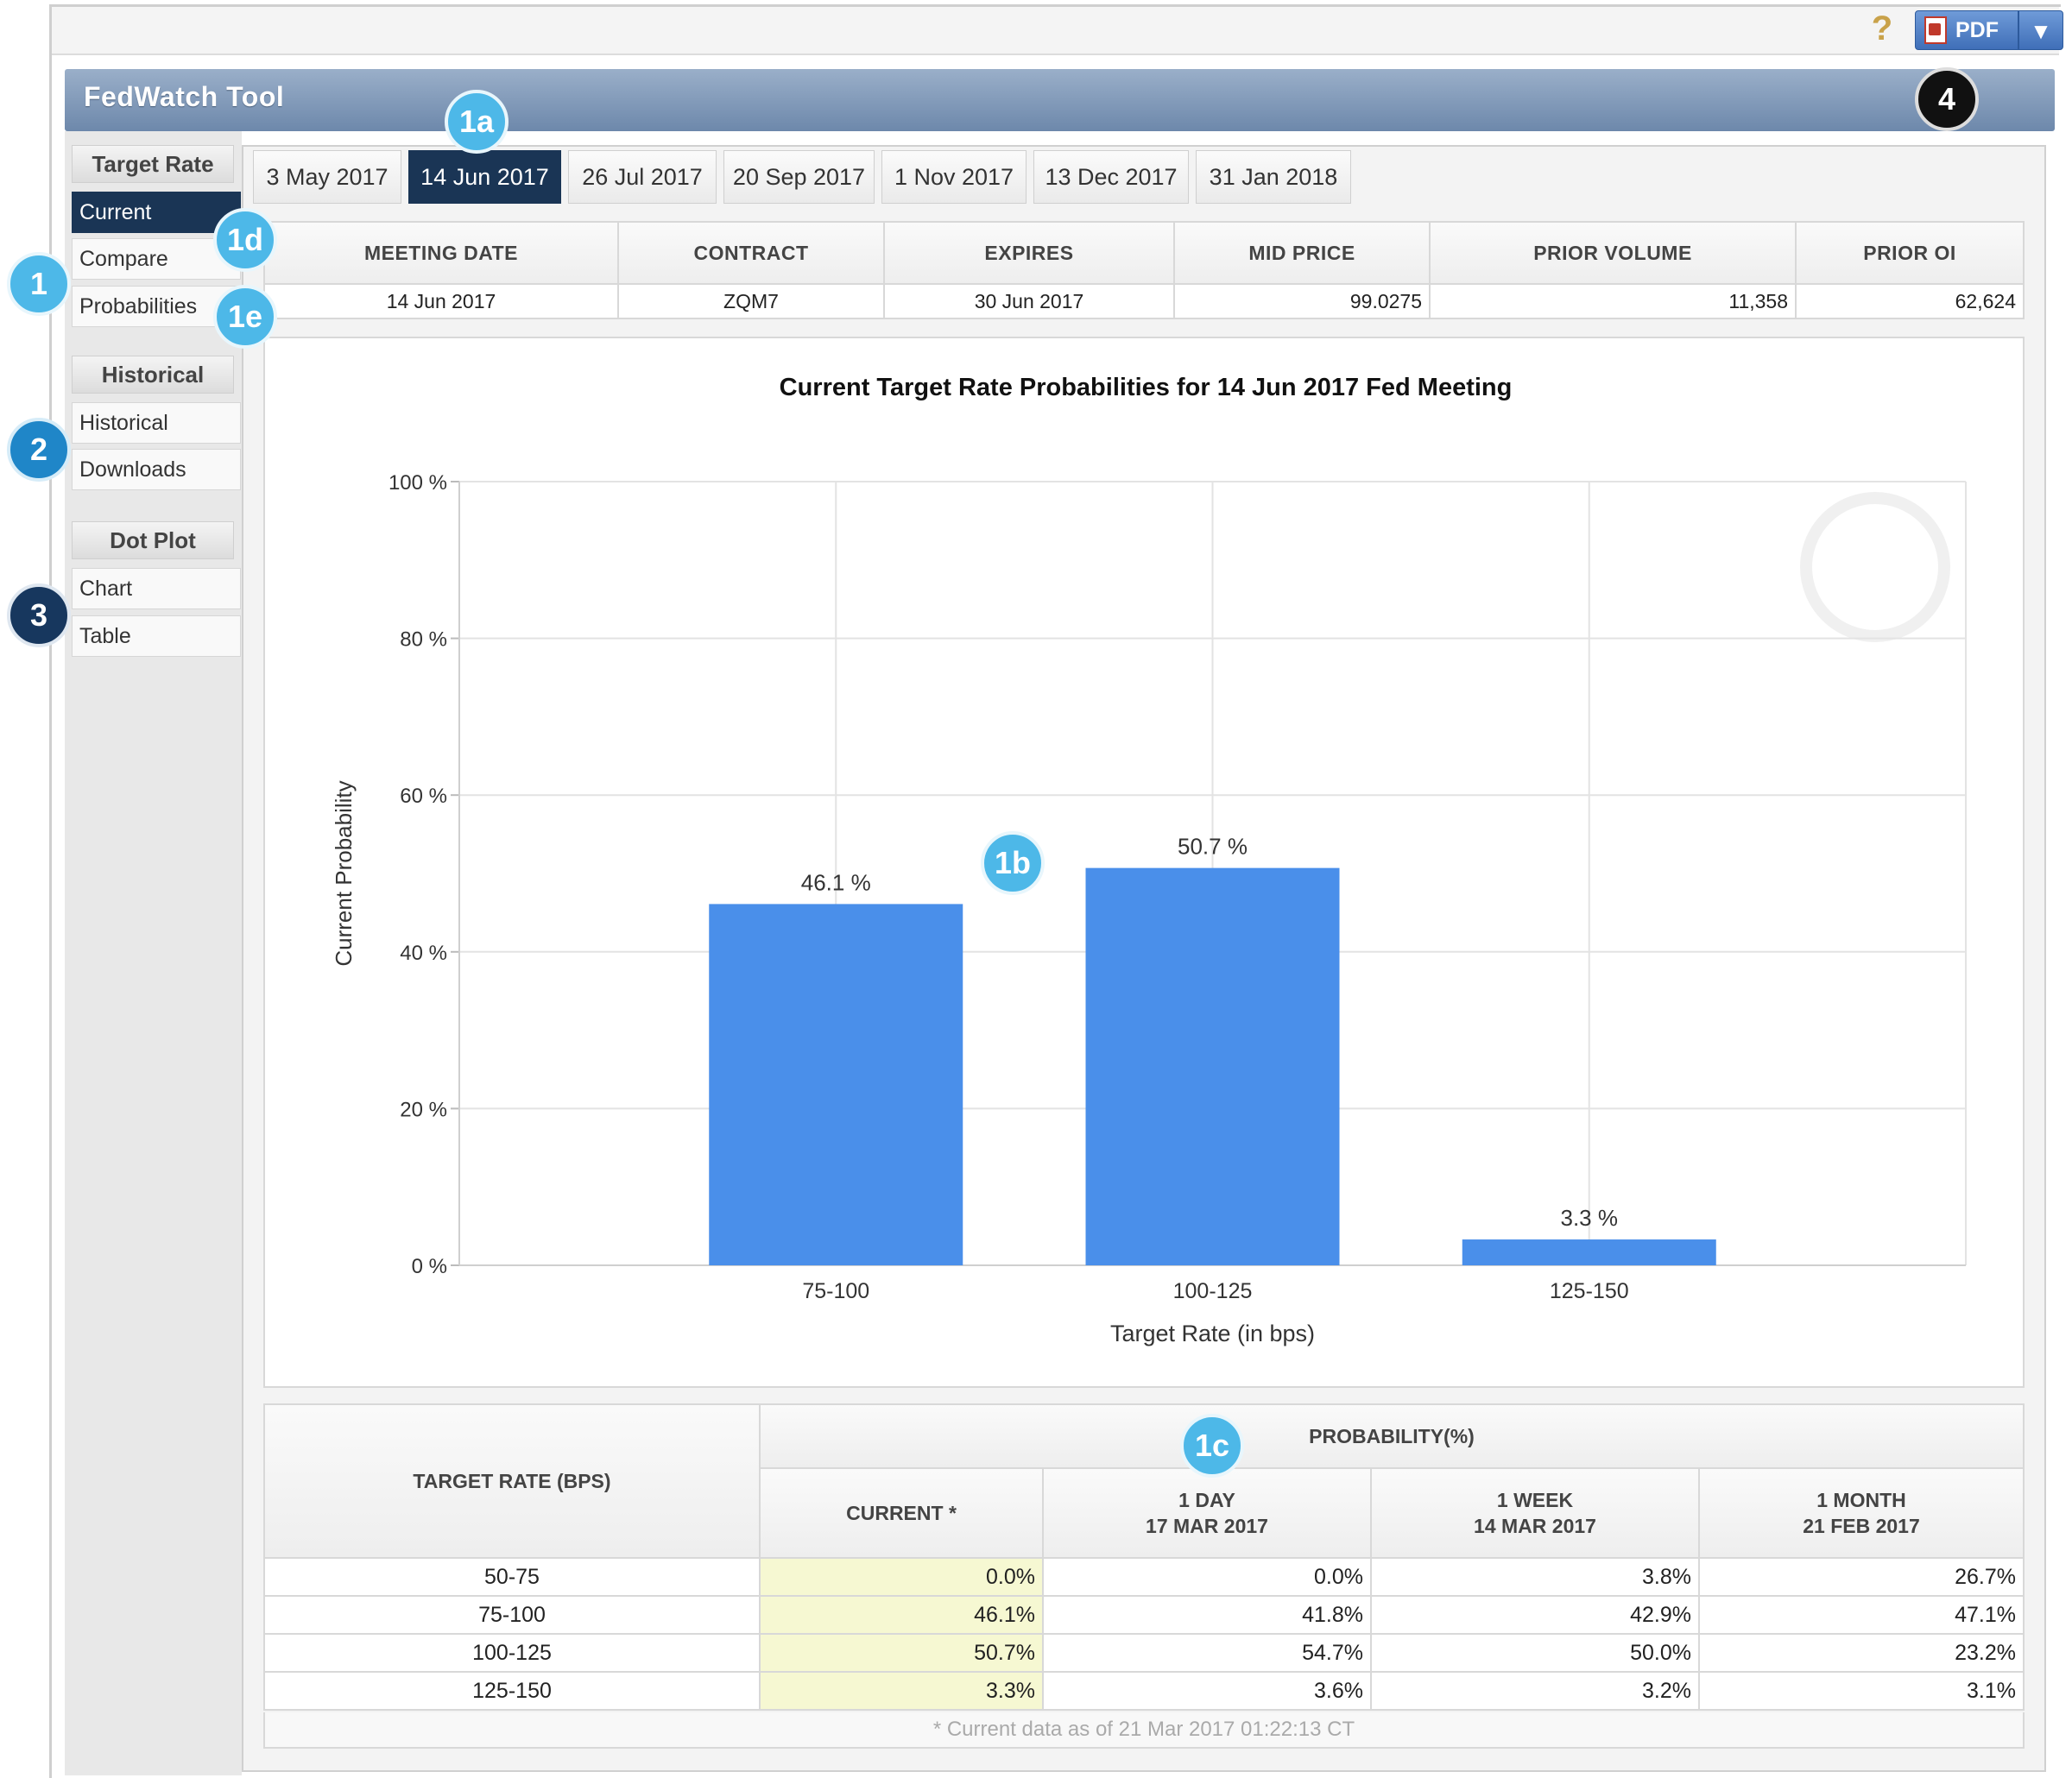 The height and width of the screenshot is (1778, 2072). I want to click on y-tick-label: 100 %, so click(417, 483).